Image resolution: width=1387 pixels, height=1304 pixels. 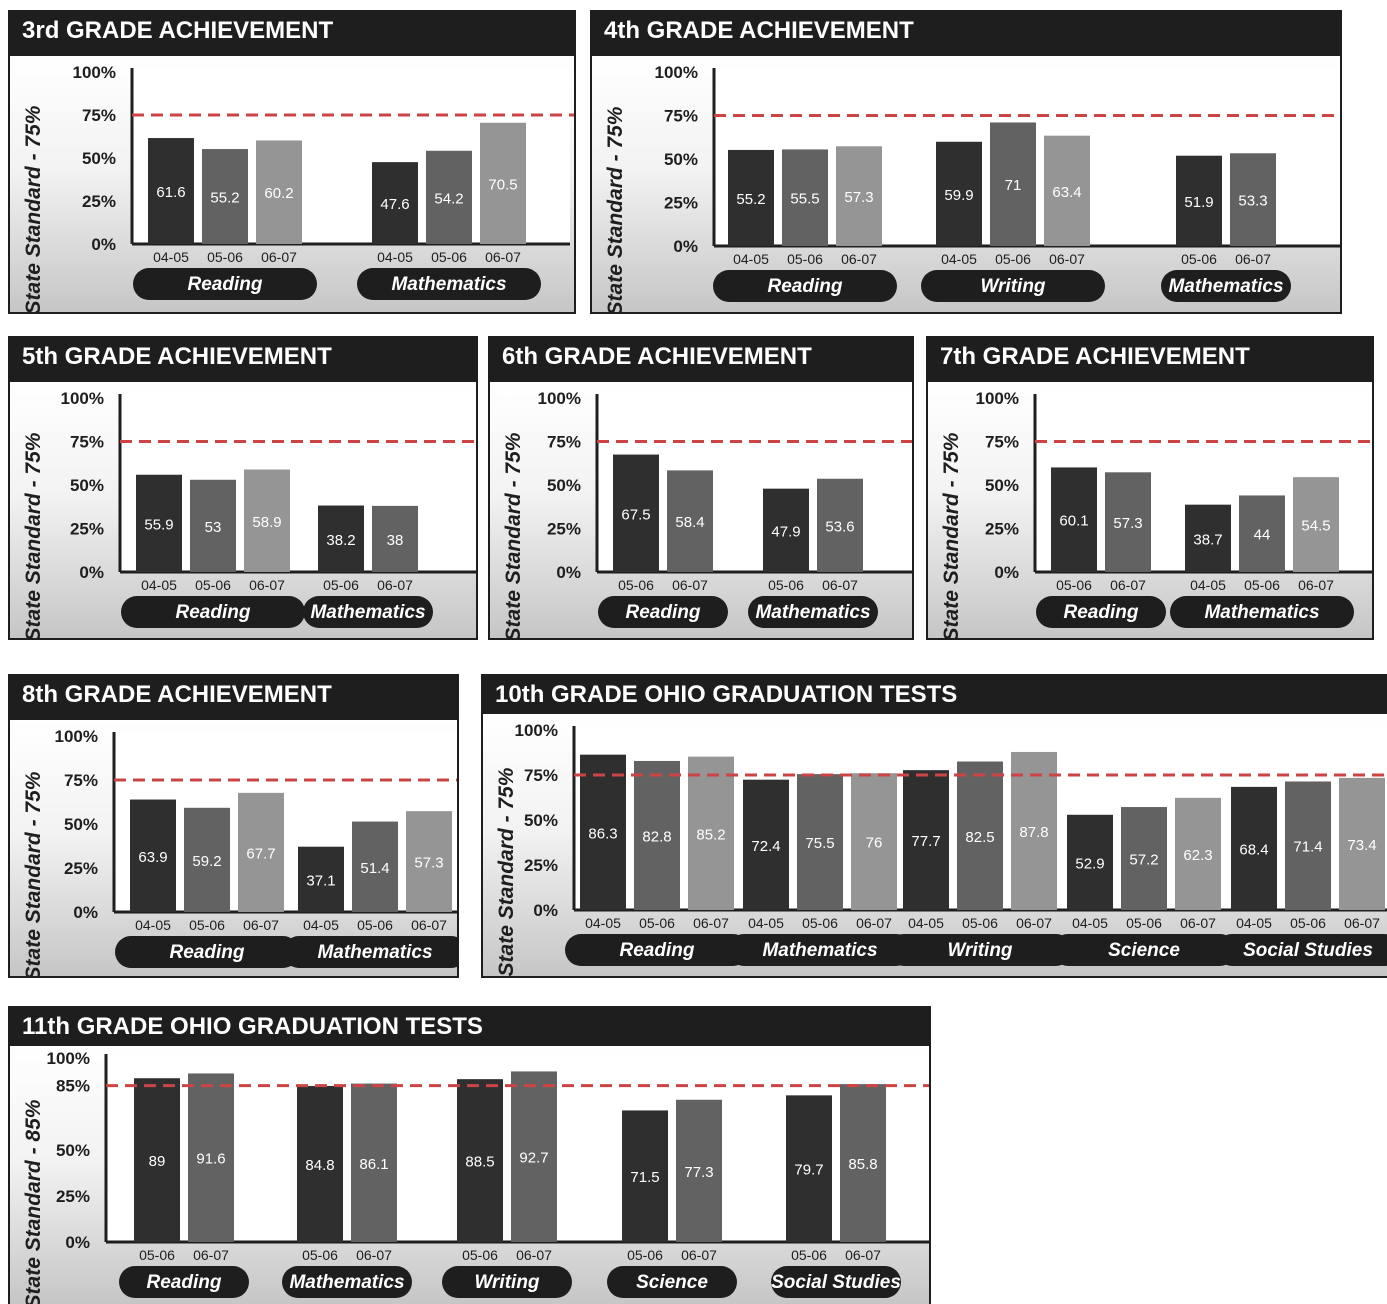 What do you see at coordinates (33, 535) in the screenshot?
I see `y-axis-label: State Standard - 75%` at bounding box center [33, 535].